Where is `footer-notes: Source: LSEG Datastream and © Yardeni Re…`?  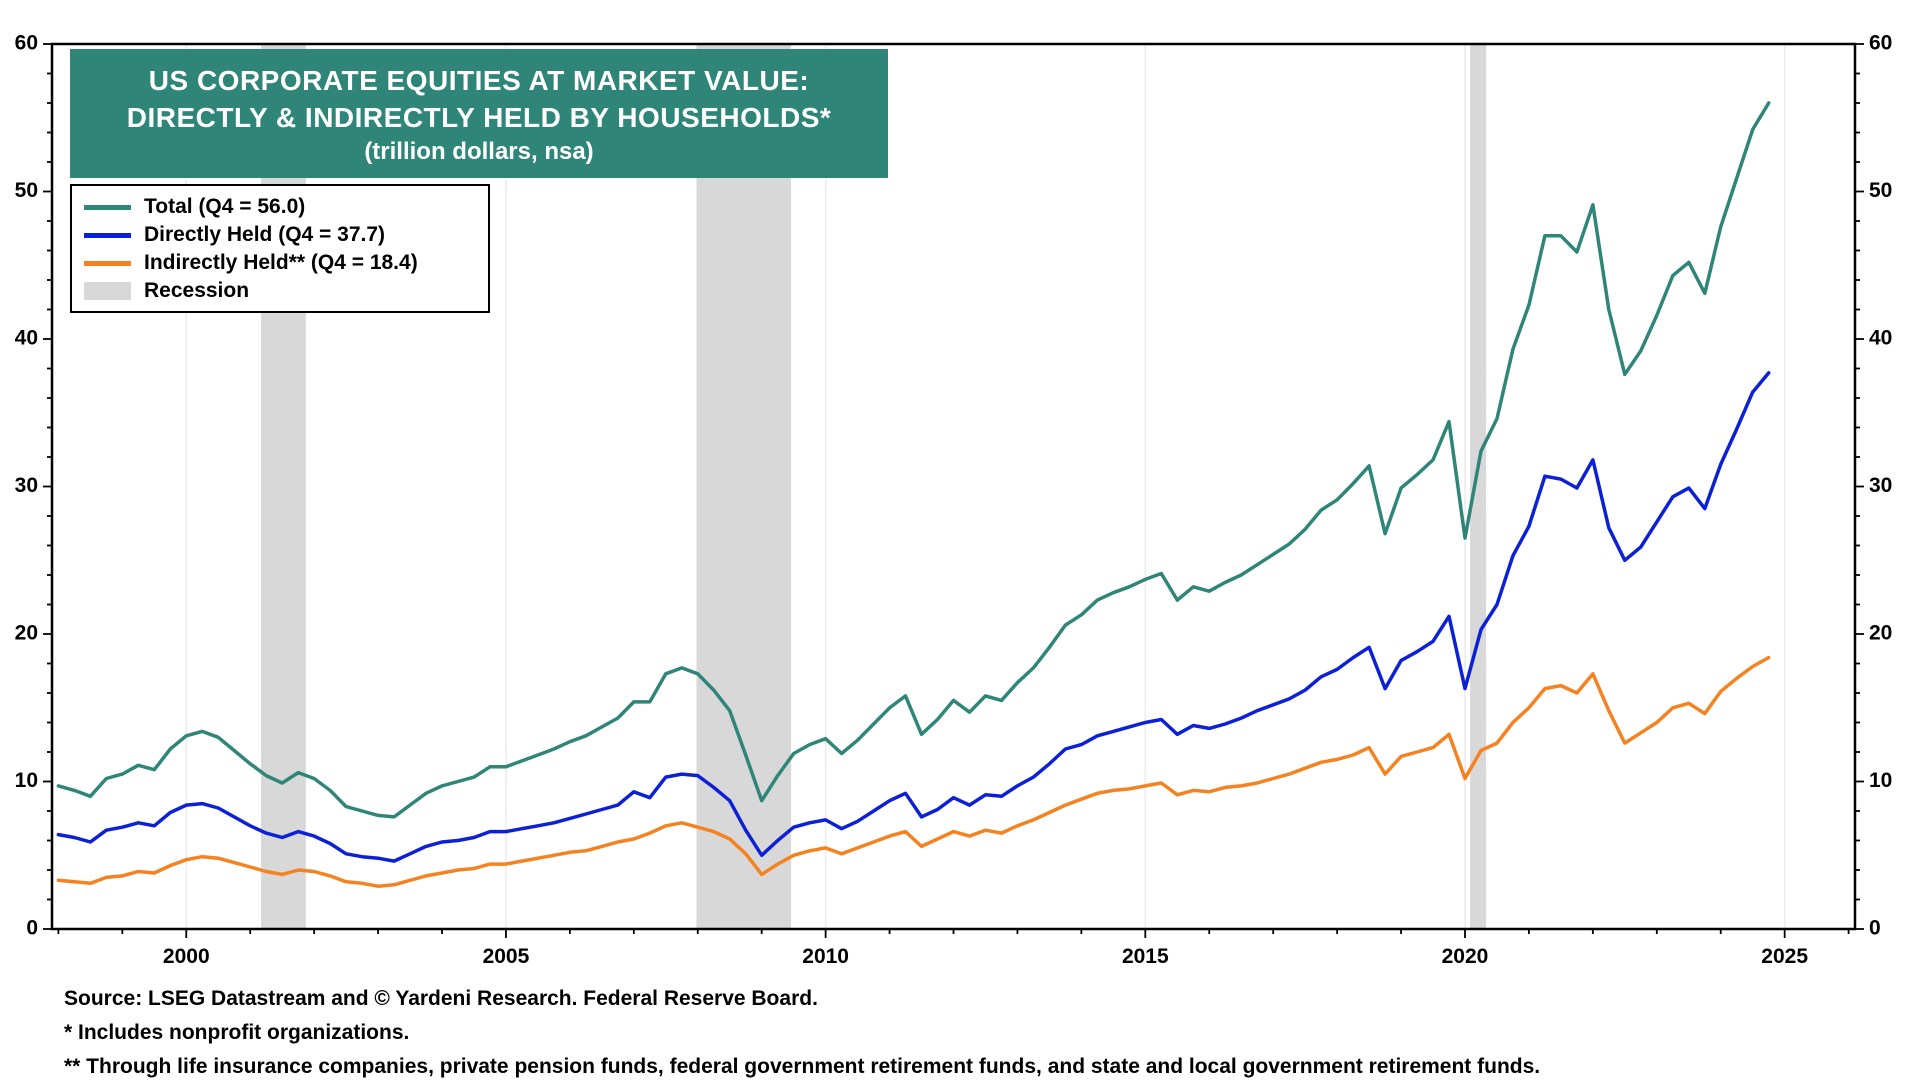 footer-notes: Source: LSEG Datastream and © Yardeni Re… is located at coordinates (802, 1033).